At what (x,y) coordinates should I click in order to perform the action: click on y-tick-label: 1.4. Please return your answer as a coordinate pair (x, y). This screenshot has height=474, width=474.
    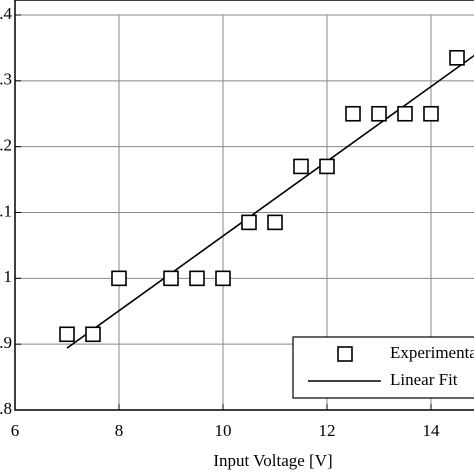
    Looking at the image, I should click on (6, 13).